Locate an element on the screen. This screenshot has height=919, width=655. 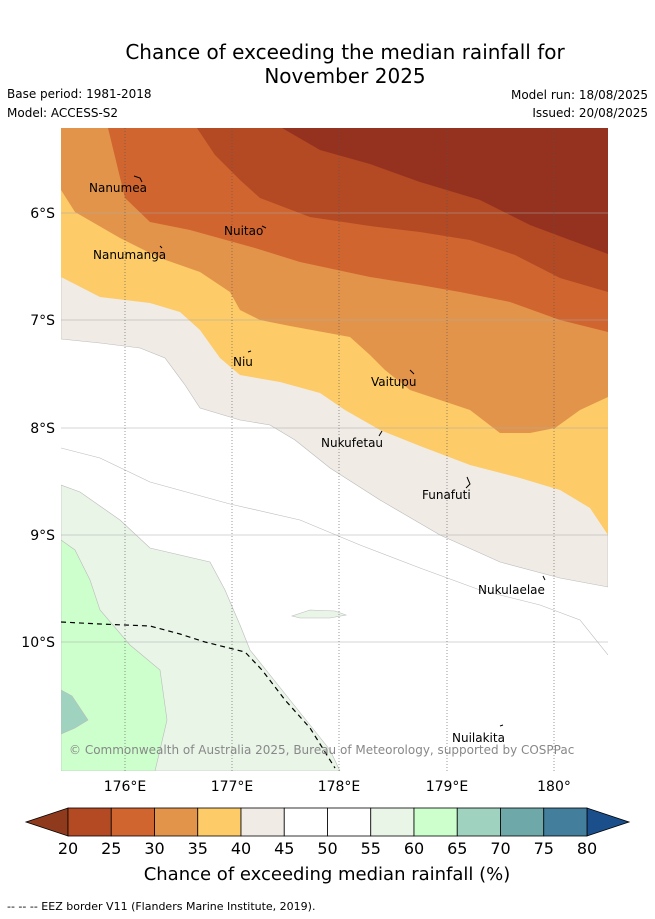
colorbar-tick-label: 45 is located at coordinates (284, 848).